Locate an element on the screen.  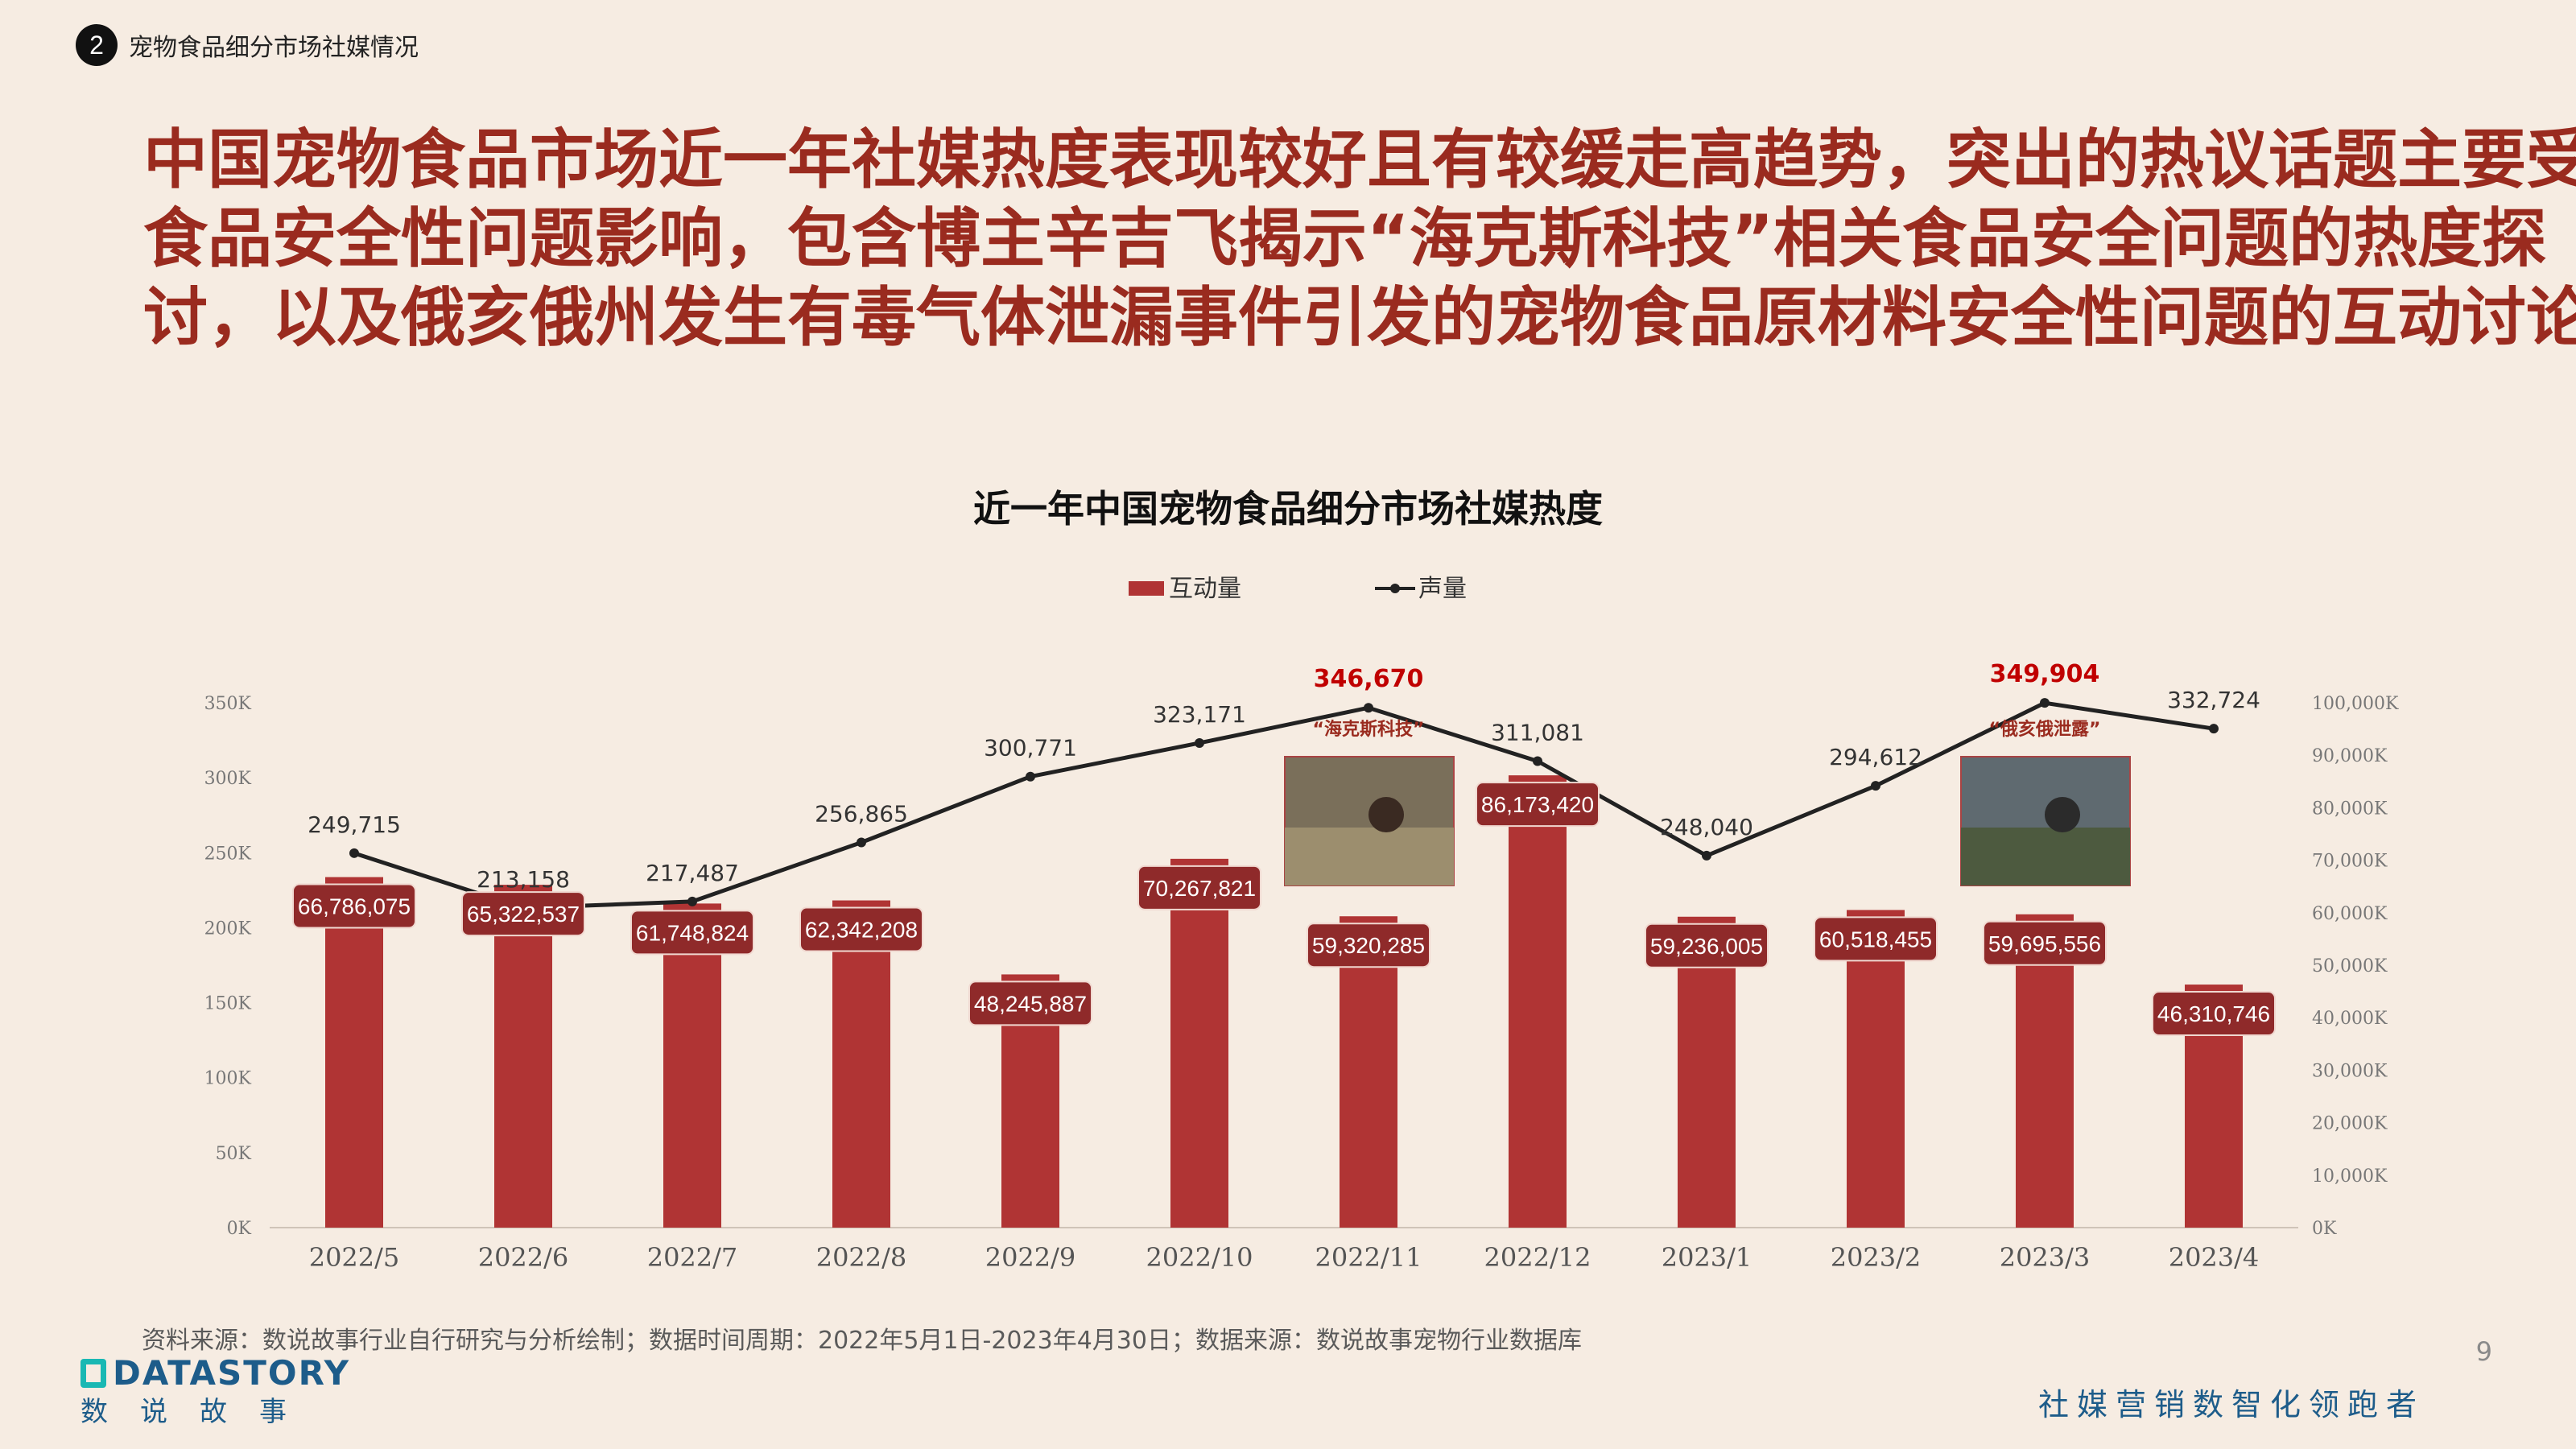
page-number: 9 is located at coordinates (2483, 1351).